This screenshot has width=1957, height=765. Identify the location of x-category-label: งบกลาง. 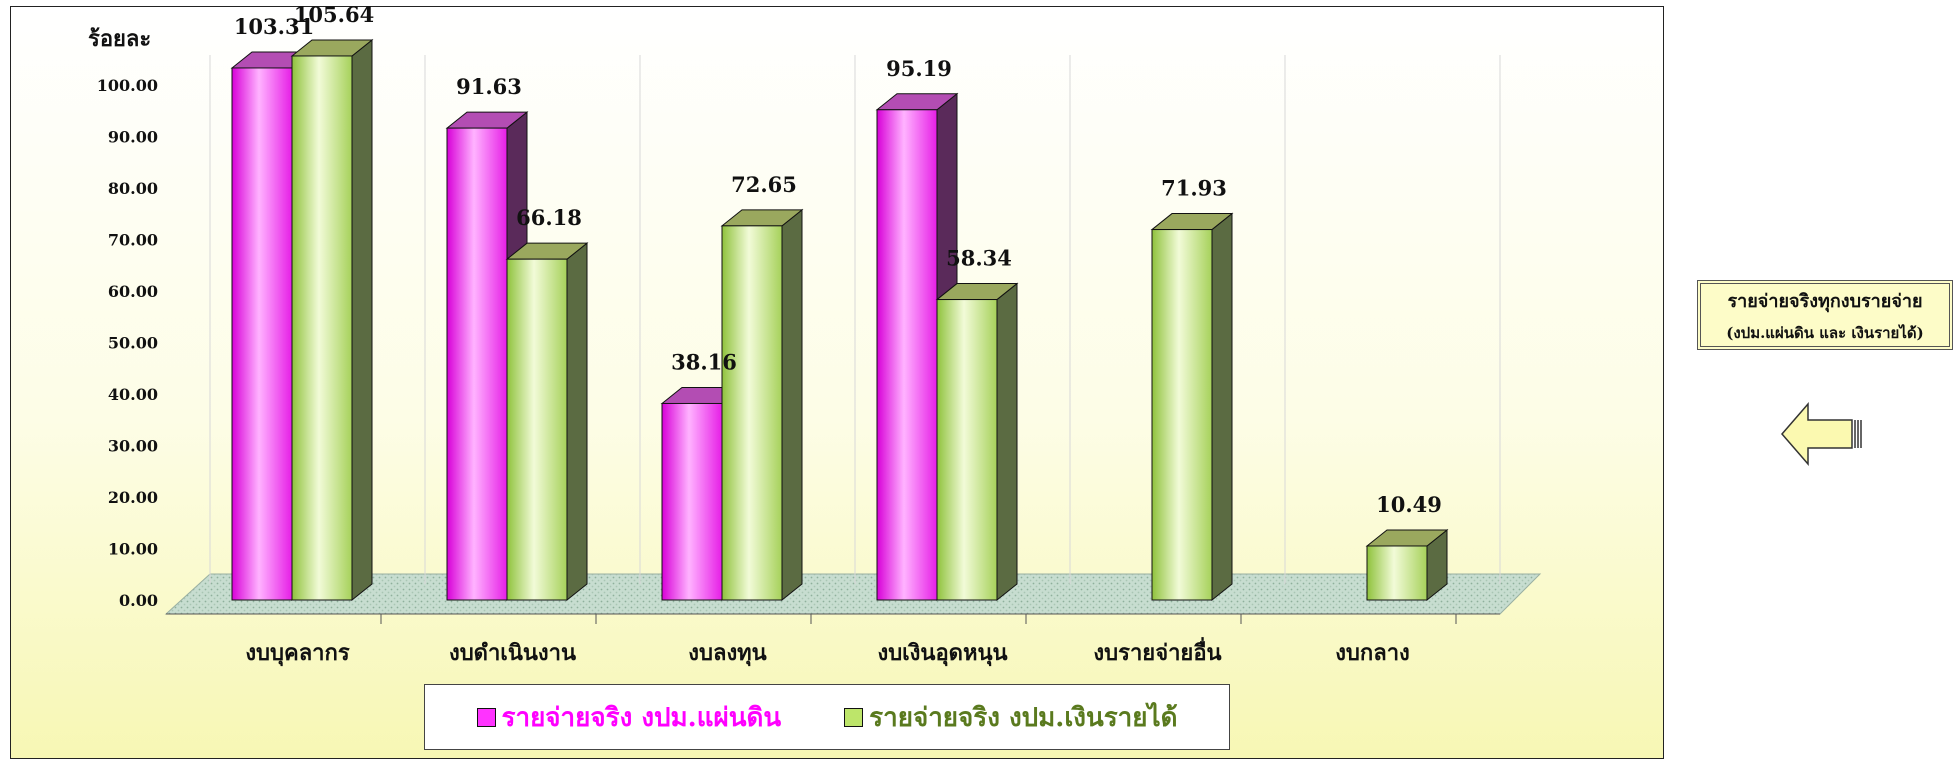
(1372, 653).